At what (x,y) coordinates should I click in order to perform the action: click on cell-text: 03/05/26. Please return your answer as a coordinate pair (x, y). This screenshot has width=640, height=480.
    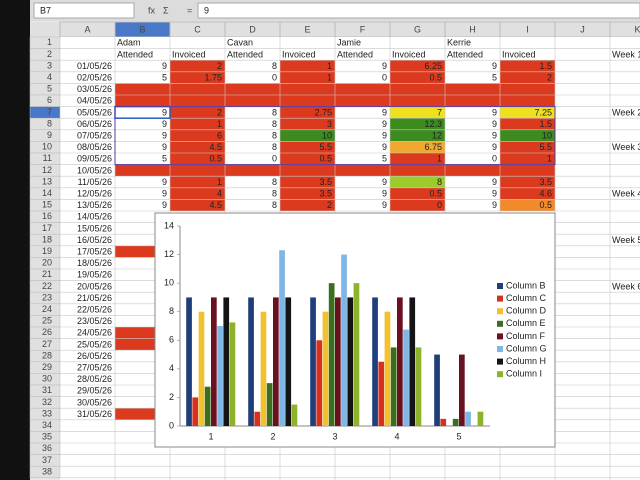
    Looking at the image, I should click on (94, 89).